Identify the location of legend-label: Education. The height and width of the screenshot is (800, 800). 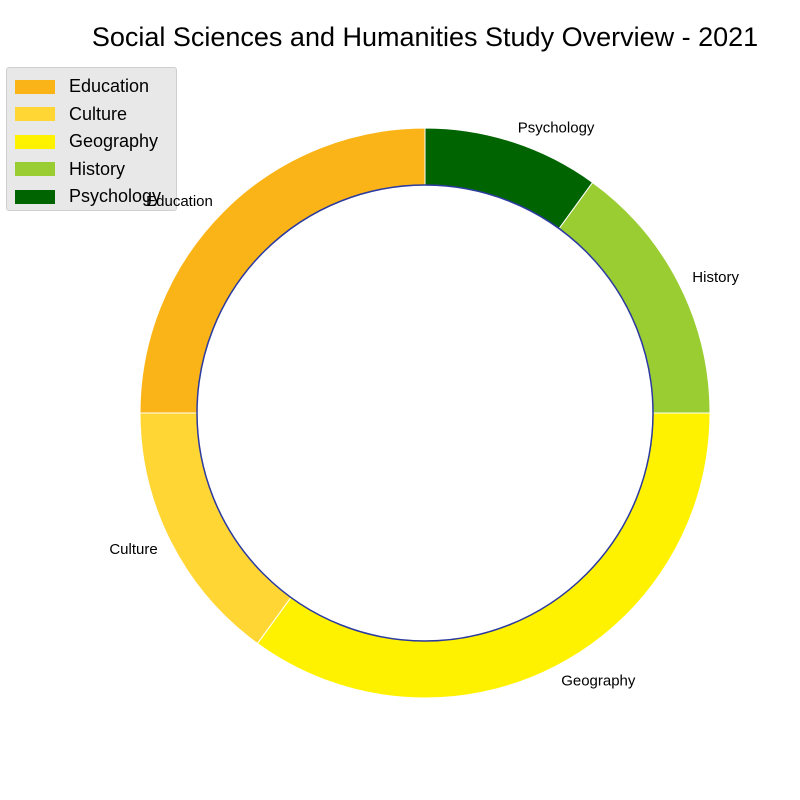
(109, 86).